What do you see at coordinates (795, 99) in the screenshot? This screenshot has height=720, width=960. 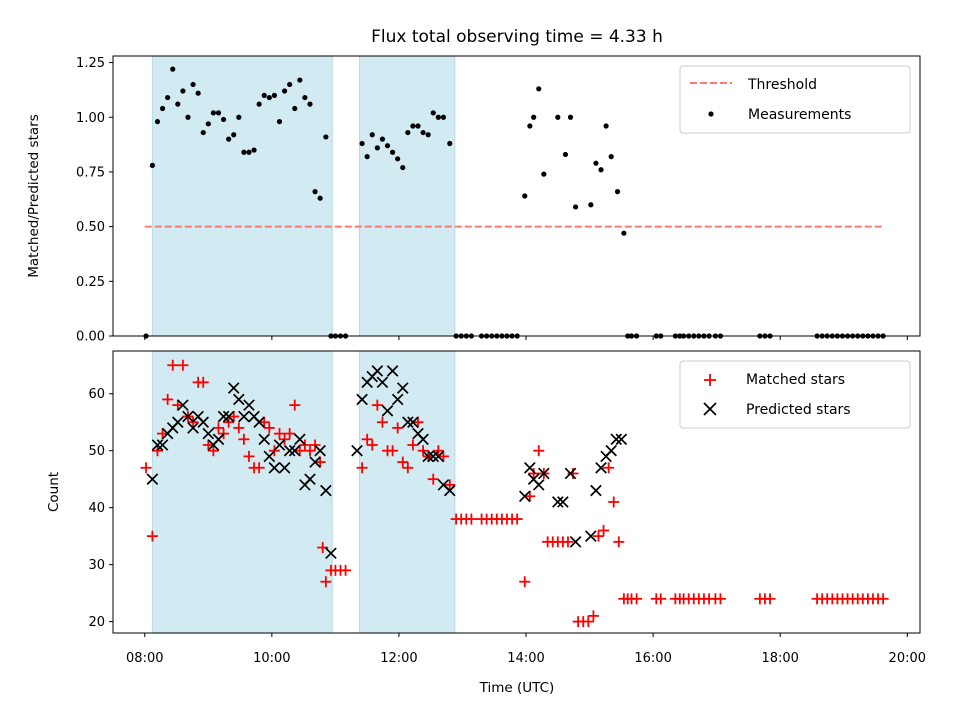 I see `top-legend-box` at bounding box center [795, 99].